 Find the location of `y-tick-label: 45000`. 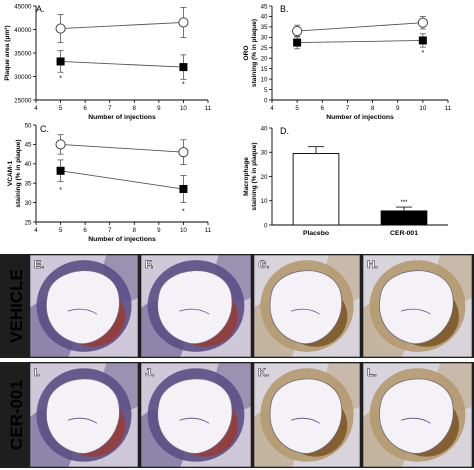

y-tick-label: 45000 is located at coordinates (23, 6).